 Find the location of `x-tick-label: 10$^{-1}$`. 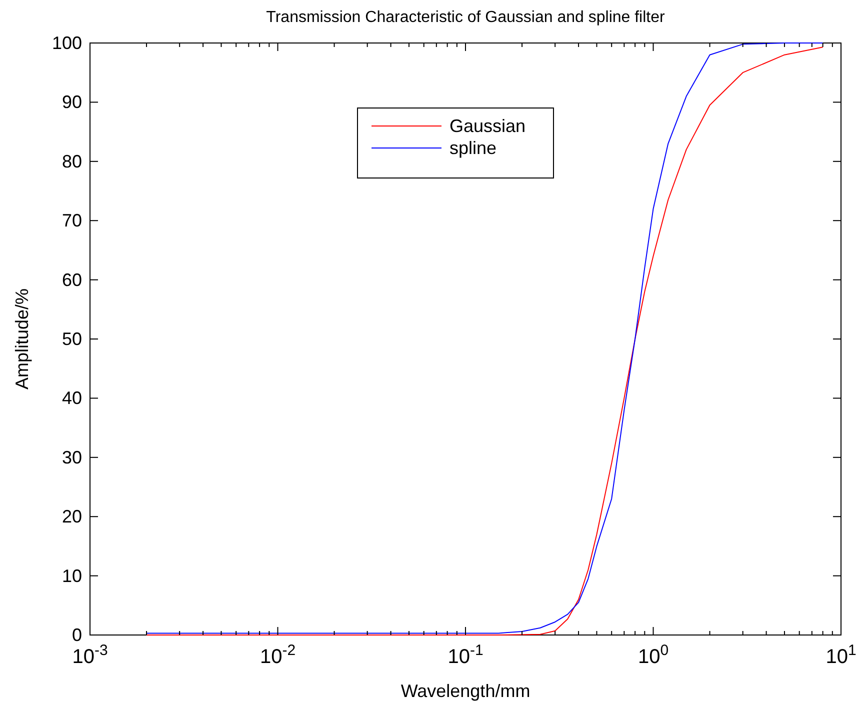

x-tick-label: 10$^{-1}$ is located at coordinates (466, 655).